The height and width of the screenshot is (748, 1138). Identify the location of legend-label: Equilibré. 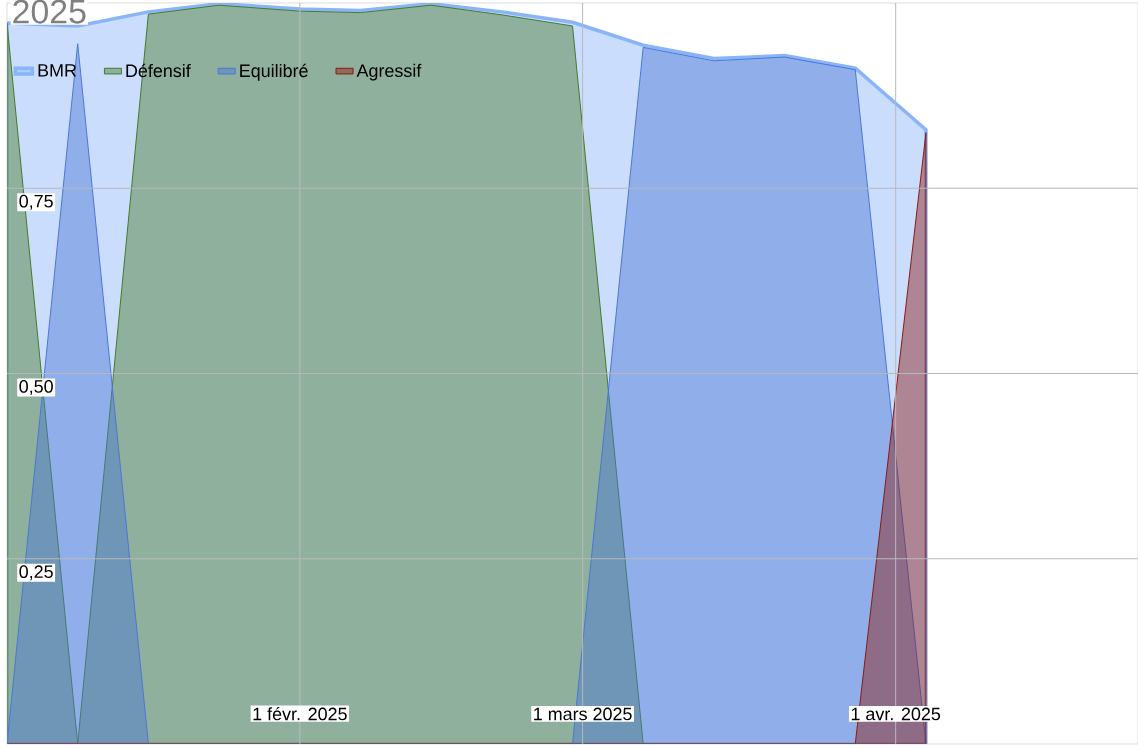
(274, 72).